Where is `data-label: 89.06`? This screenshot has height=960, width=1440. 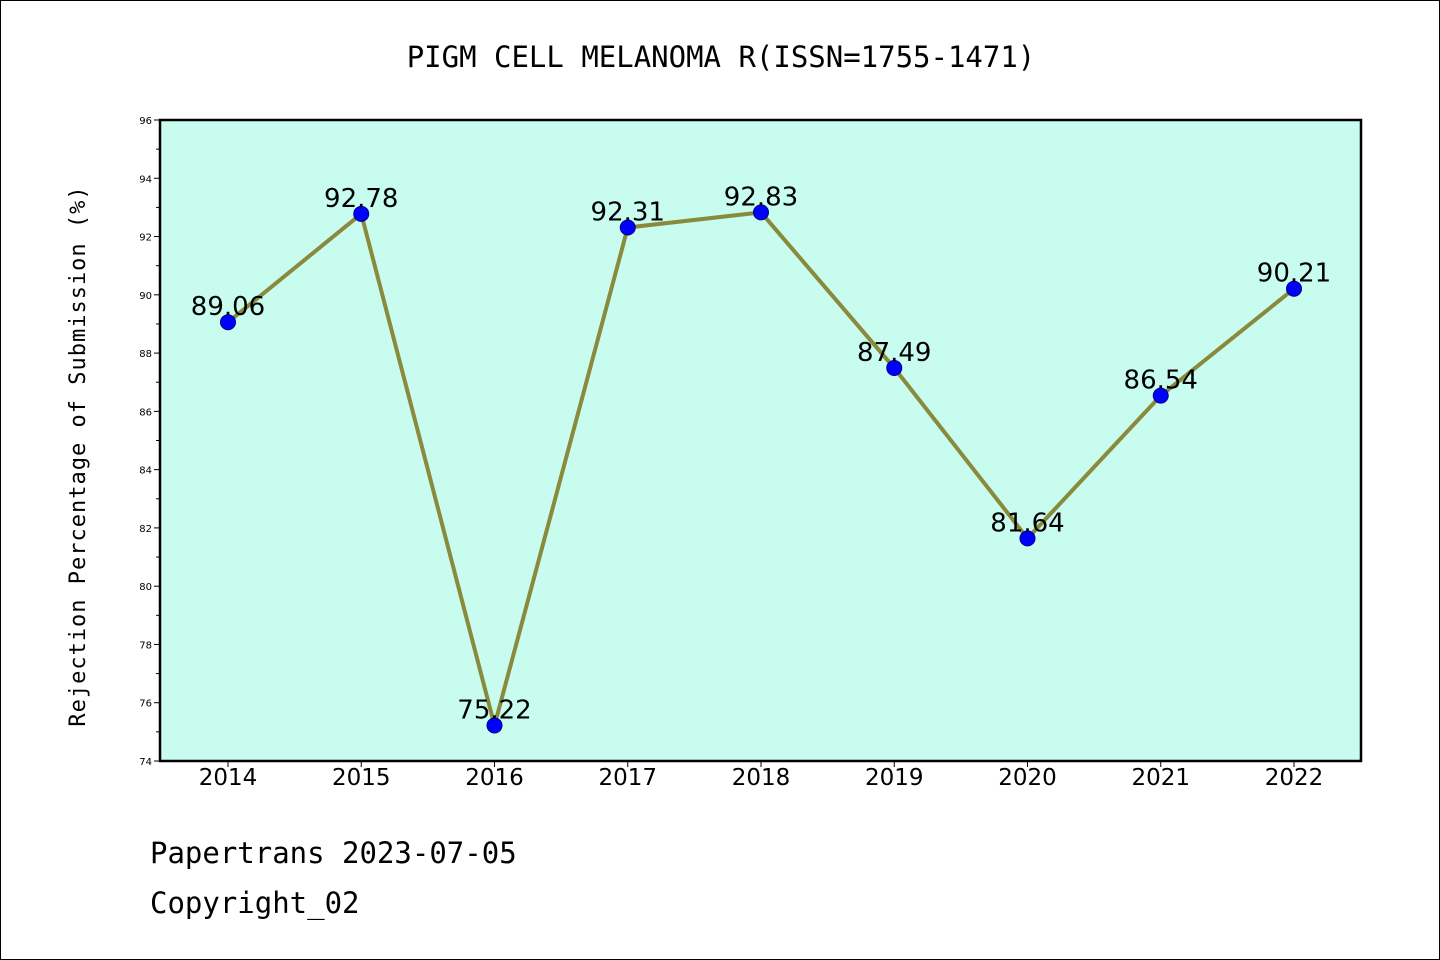
data-label: 89.06 is located at coordinates (228, 307).